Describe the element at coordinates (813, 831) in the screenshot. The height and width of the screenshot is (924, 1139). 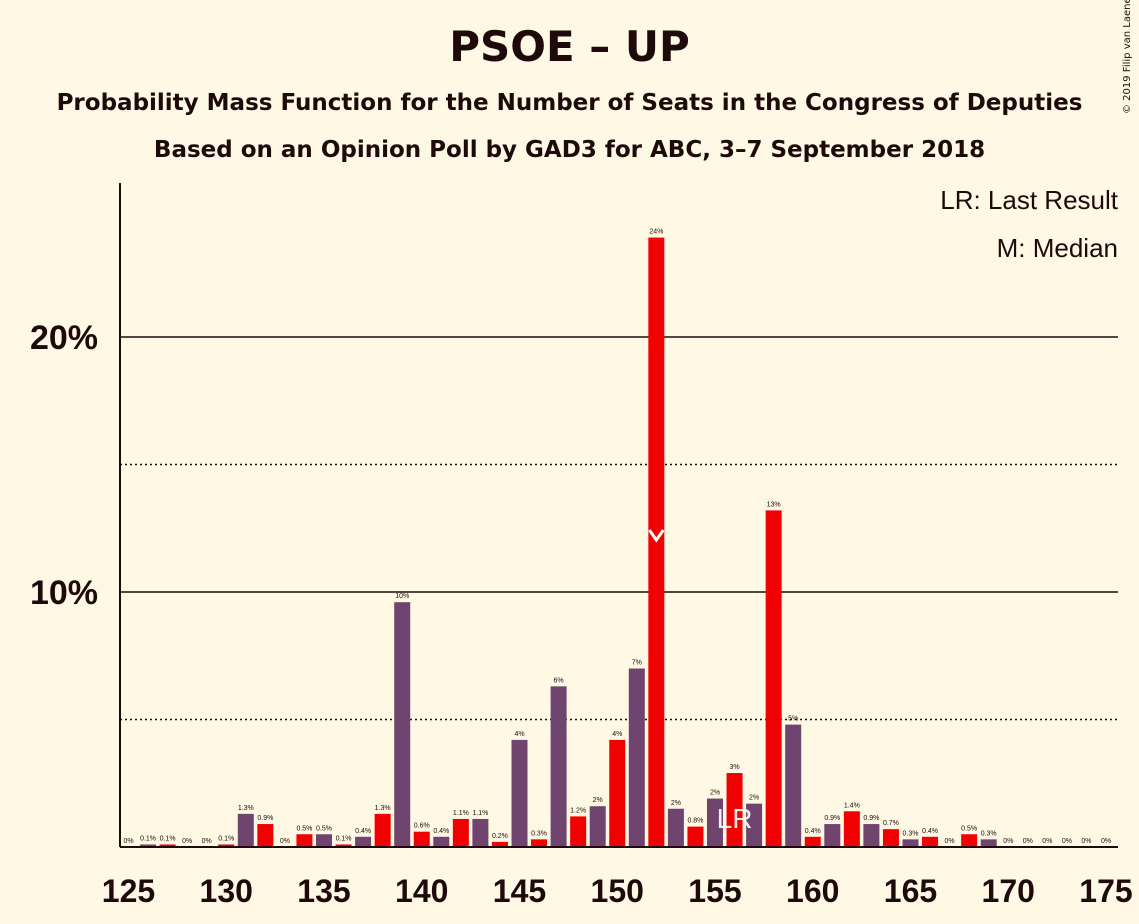
I see `data-label-160: 0.4%` at that location.